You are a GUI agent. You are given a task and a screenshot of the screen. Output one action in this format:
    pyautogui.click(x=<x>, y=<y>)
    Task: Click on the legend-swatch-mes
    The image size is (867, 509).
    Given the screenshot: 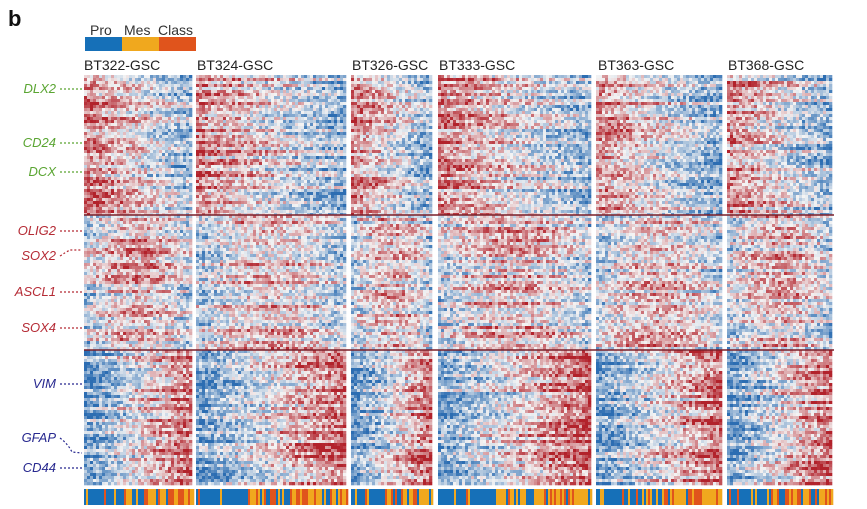 What is the action you would take?
    pyautogui.click(x=140, y=44)
    